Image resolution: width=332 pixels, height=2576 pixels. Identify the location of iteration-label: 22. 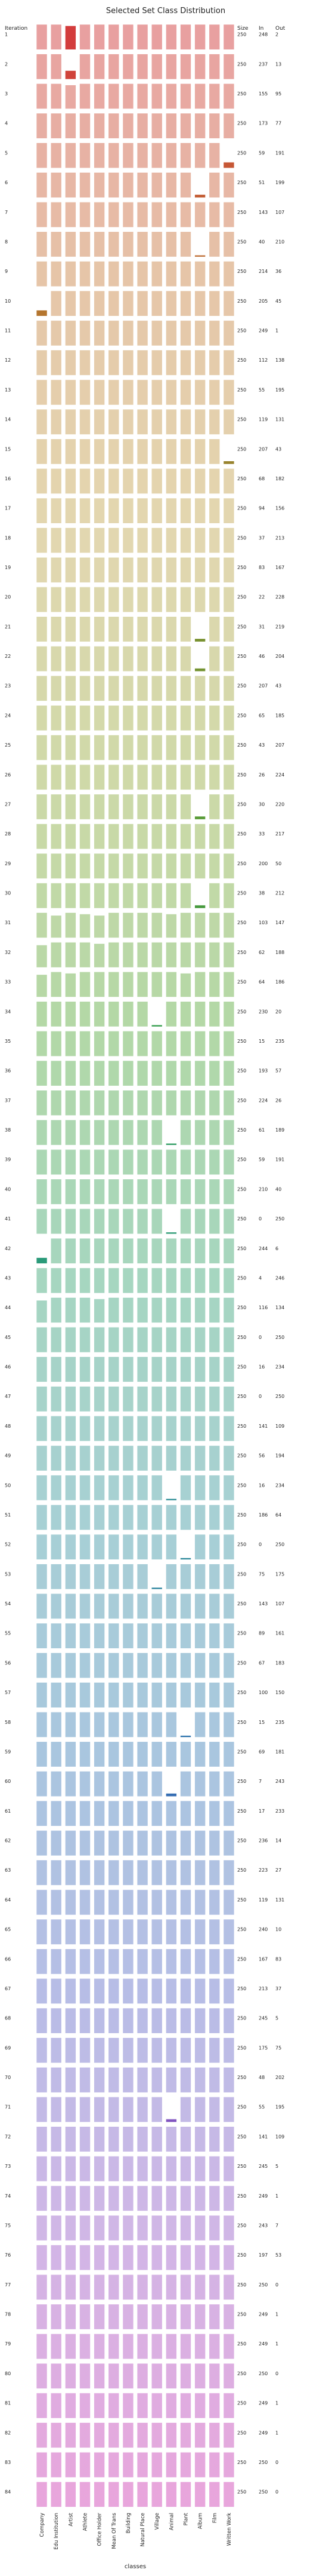
(8, 656).